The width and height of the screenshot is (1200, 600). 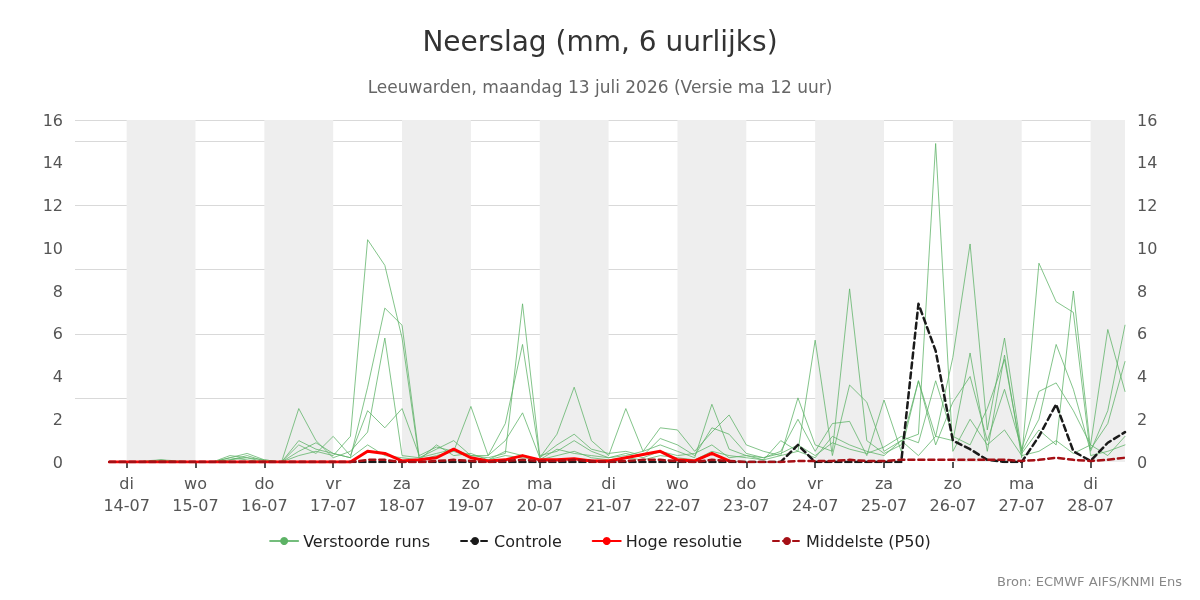 I want to click on y2-tick-label: 12, so click(x=1147, y=205).